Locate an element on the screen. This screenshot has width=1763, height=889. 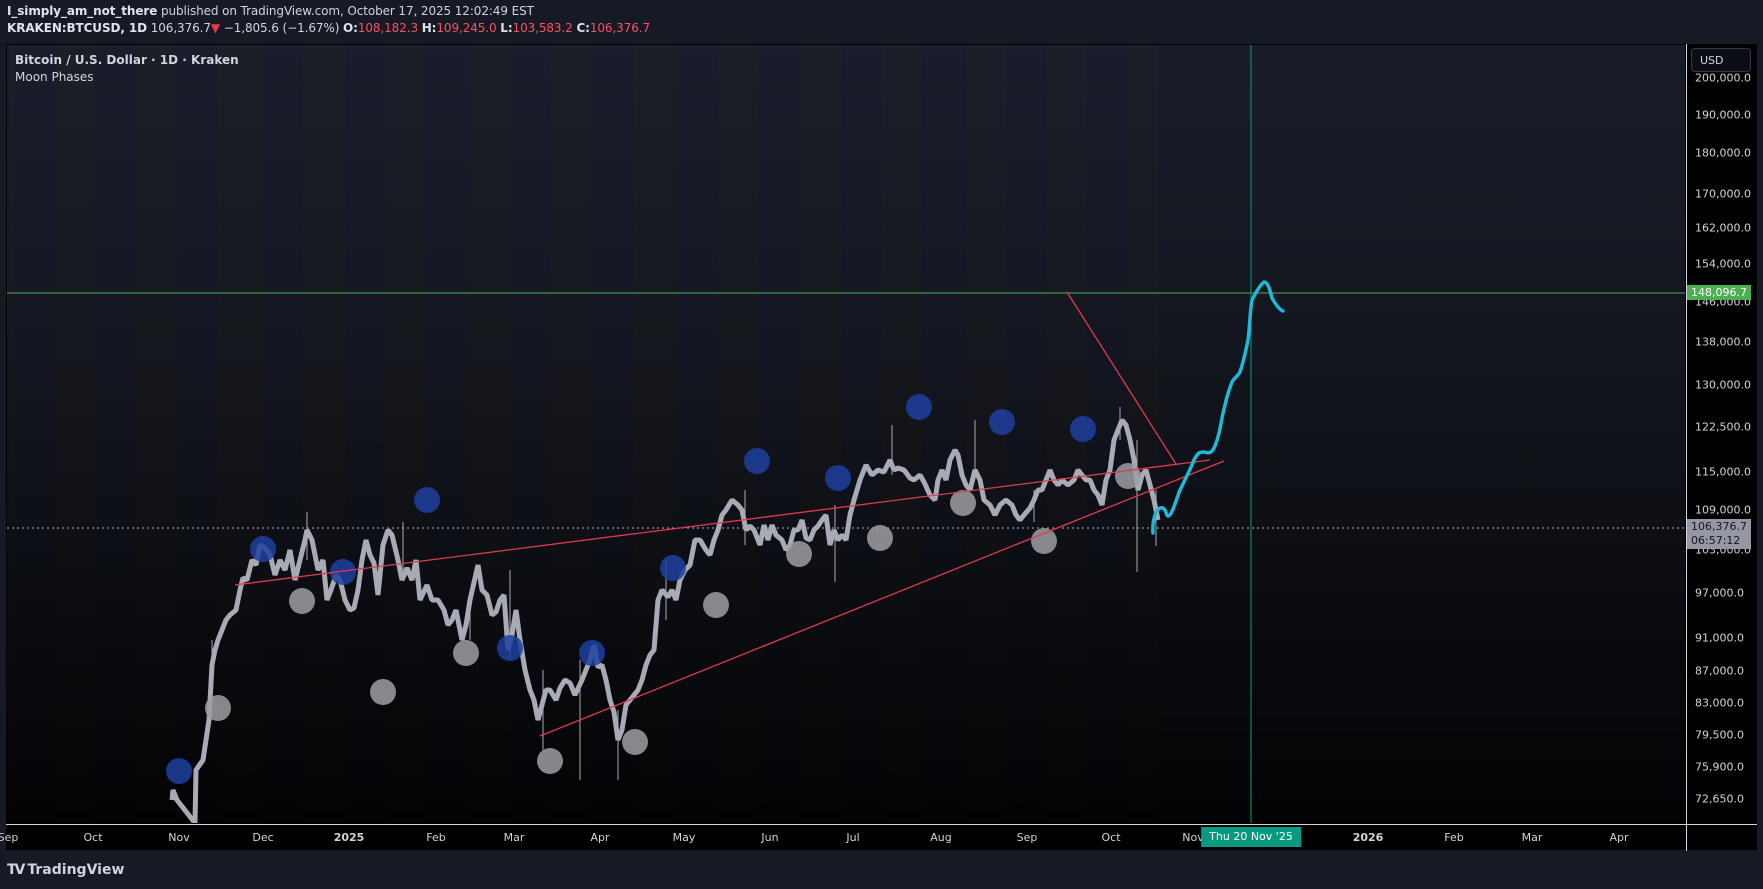
indicator-name: Moon Phases is located at coordinates (54, 77).